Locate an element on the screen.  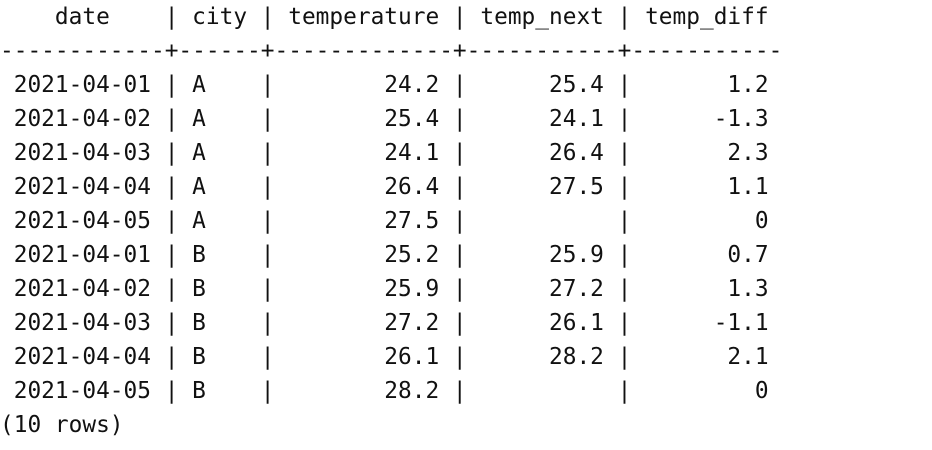
table-row: 2021-04-04 | B | 26.1 | 28.2 | 2.1 is located at coordinates (391, 357).